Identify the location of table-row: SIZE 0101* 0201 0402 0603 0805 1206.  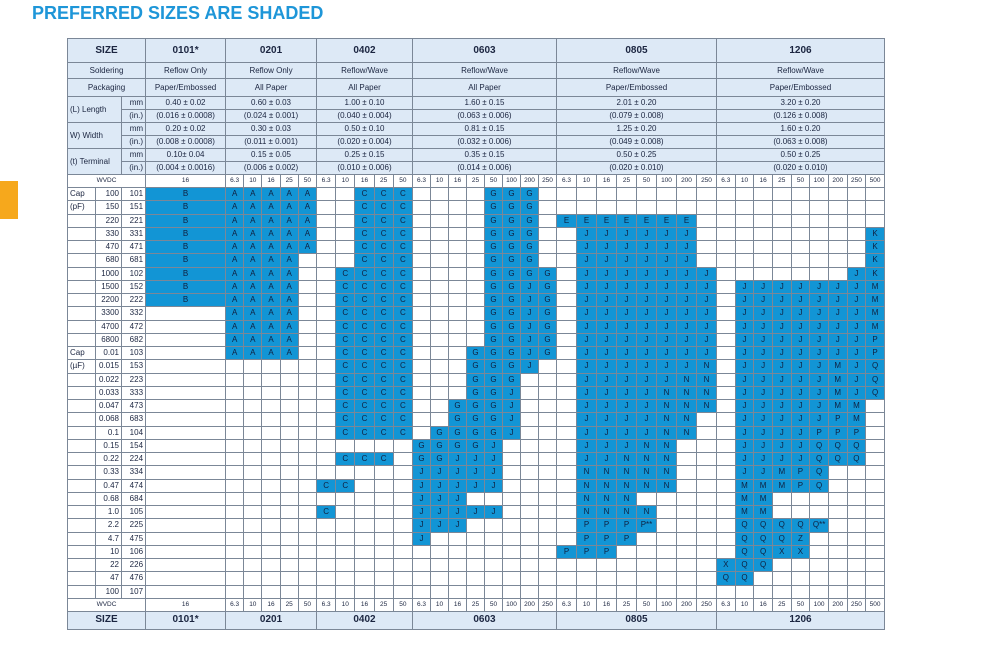
(475, 50).